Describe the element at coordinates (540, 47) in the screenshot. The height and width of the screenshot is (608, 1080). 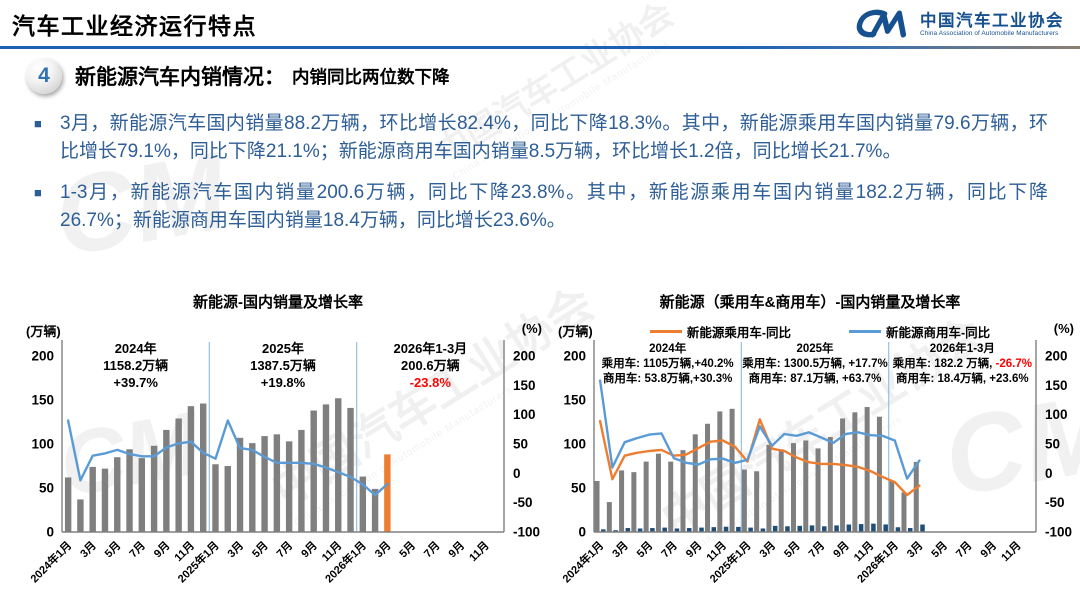
I see `header-divider` at that location.